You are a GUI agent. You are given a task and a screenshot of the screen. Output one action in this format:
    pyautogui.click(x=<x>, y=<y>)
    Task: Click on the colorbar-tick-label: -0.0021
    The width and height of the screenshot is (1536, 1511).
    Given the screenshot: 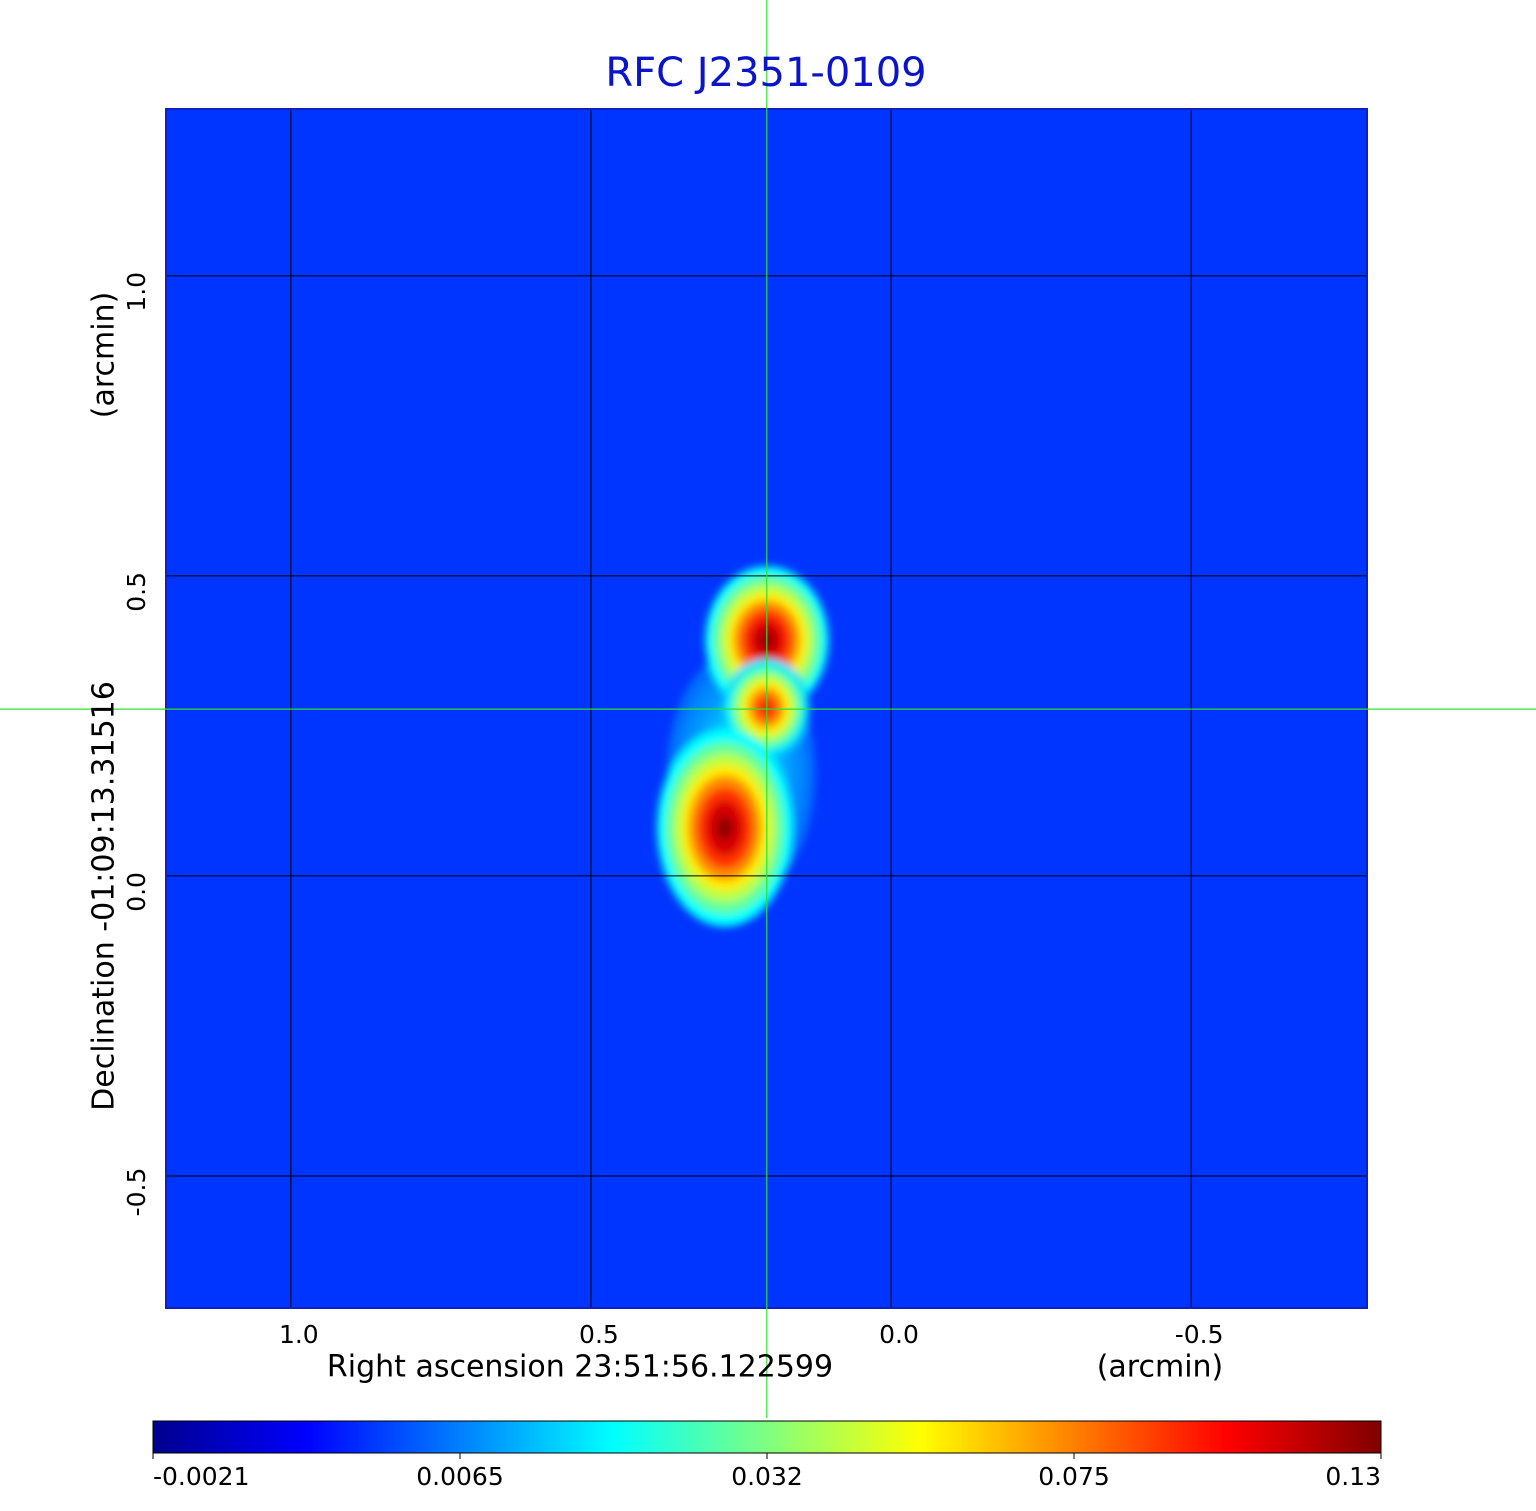 What is the action you would take?
    pyautogui.click(x=201, y=1476)
    